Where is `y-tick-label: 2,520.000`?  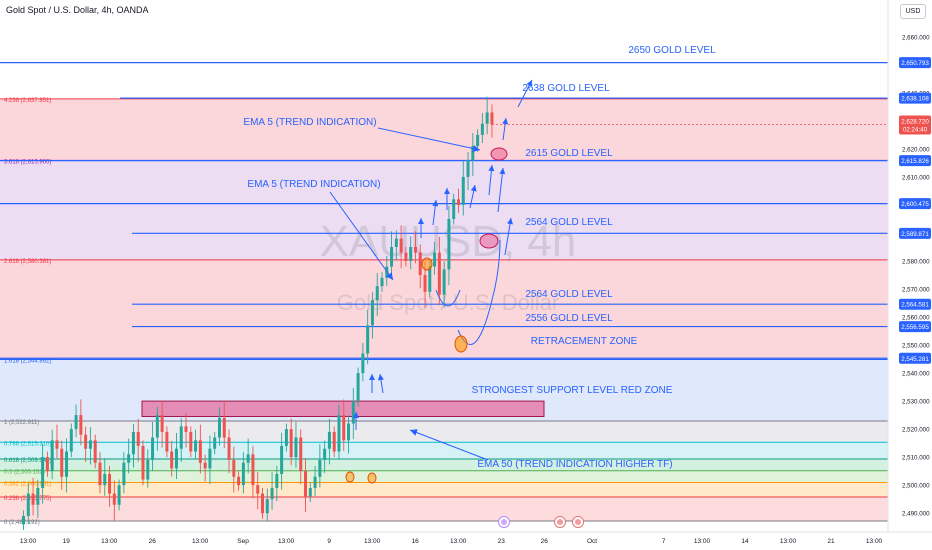 y-tick-label: 2,520.000 is located at coordinates (916, 430).